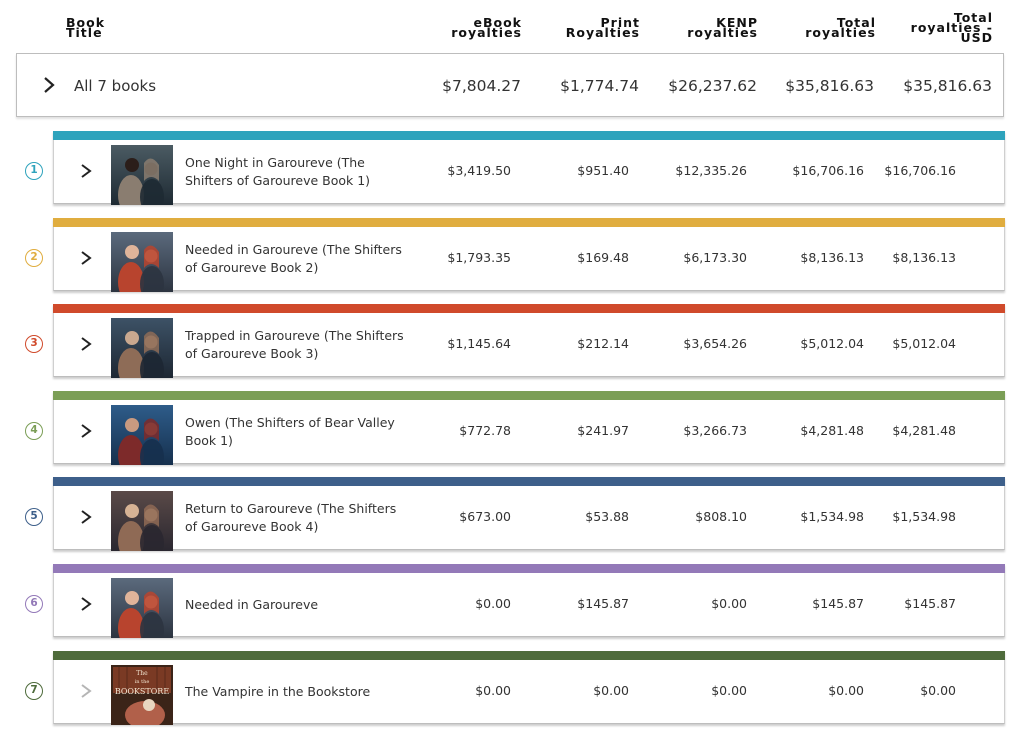  I want to click on ebook-value: $1,145.64, so click(479, 343).